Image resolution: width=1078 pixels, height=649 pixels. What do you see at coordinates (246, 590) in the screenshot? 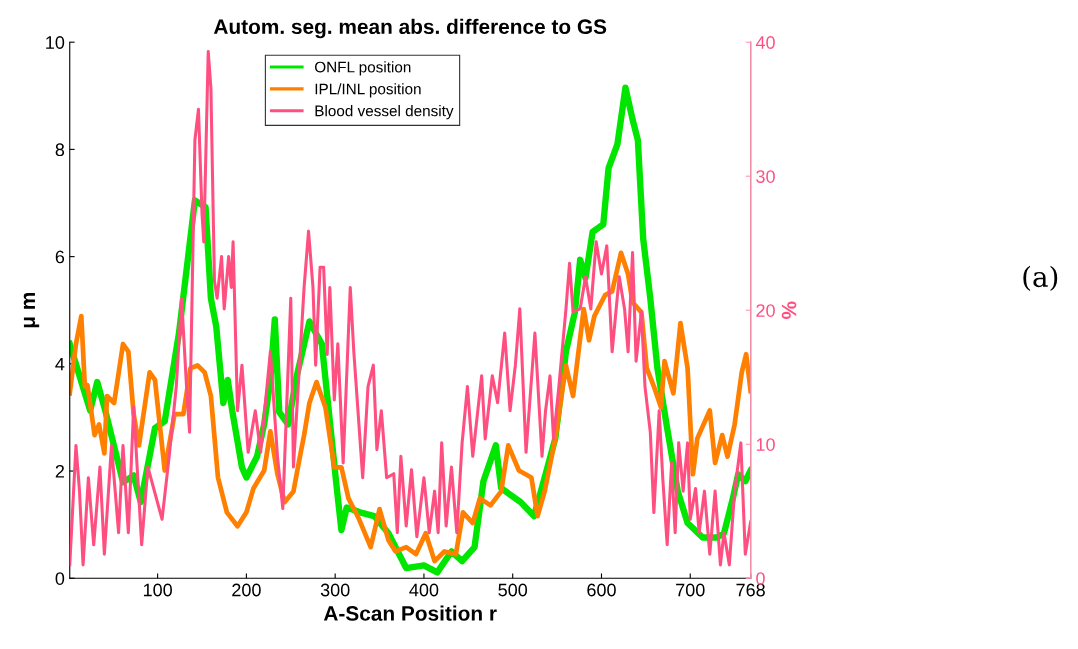
I see `x-tick-label: 200` at bounding box center [246, 590].